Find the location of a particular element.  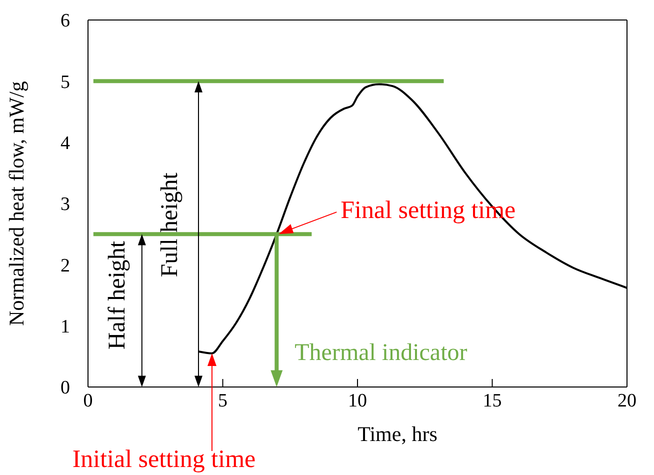

y-tick-label: 5 is located at coordinates (65, 82).